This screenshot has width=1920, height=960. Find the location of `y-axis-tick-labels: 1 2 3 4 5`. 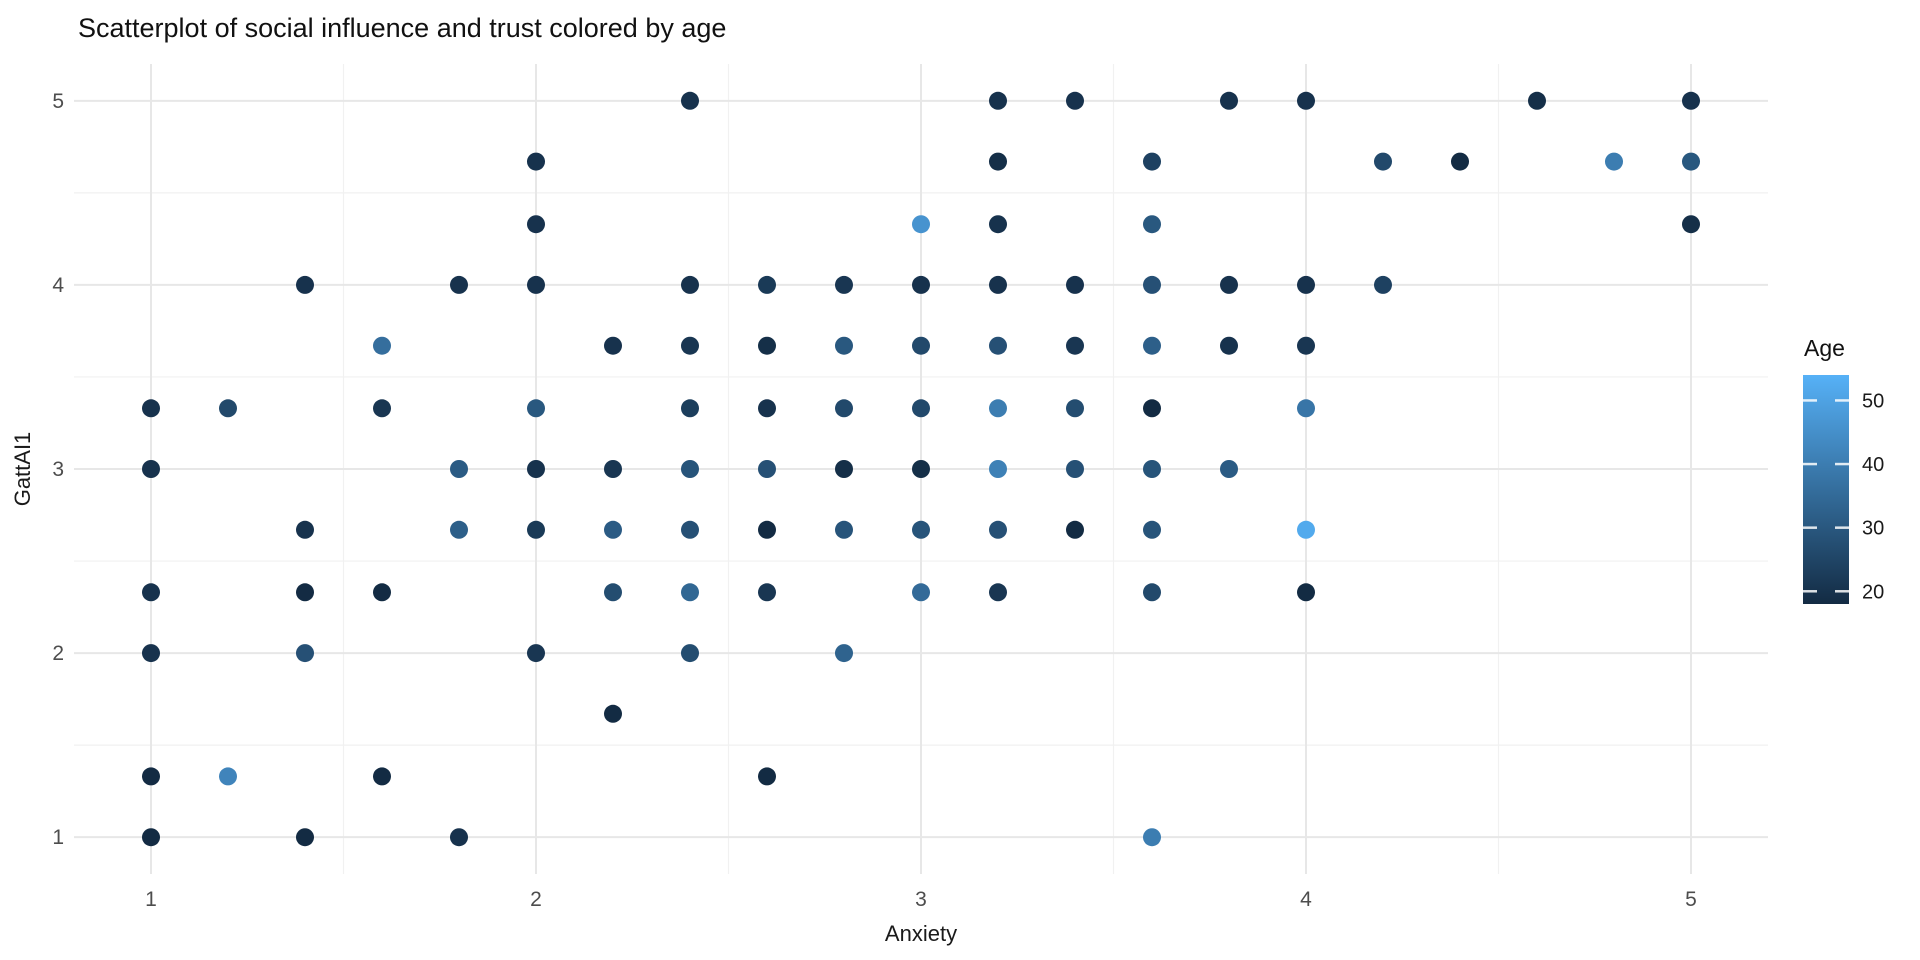

y-axis-tick-labels: 1 2 3 4 5 is located at coordinates (58, 469).